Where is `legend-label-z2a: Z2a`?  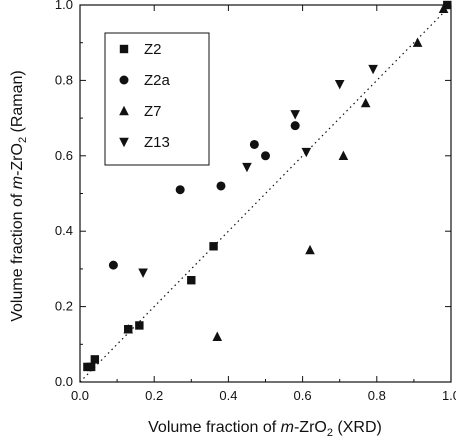
legend-label-z2a: Z2a is located at coordinates (157, 80).